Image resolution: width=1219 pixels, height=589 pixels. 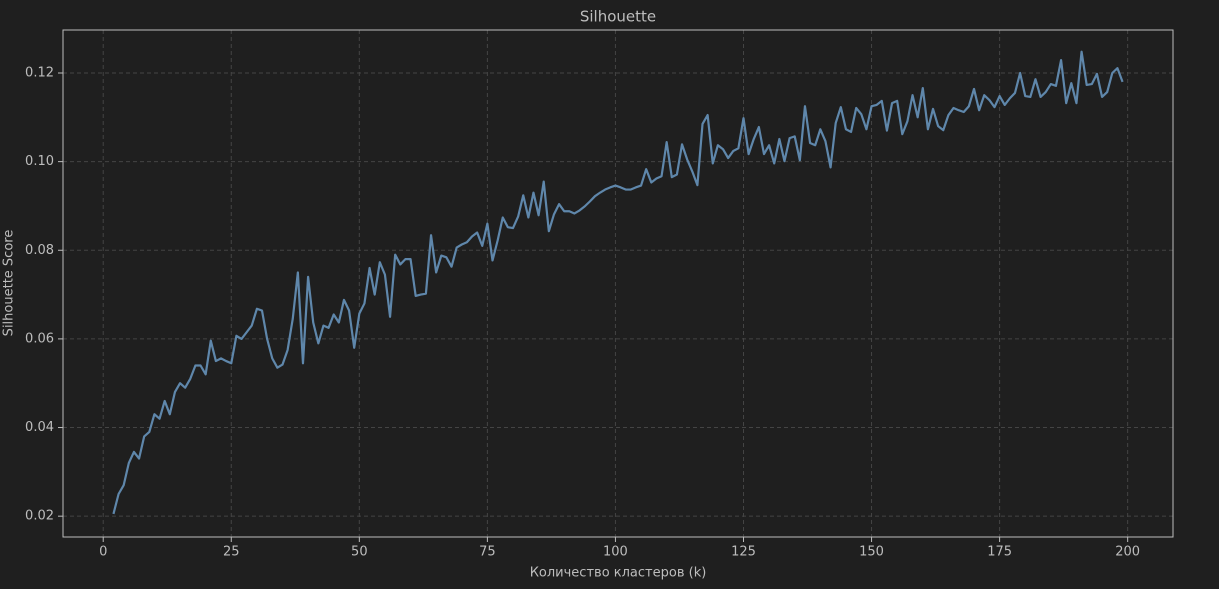 I want to click on chart-title: Silhouette, so click(x=618, y=17).